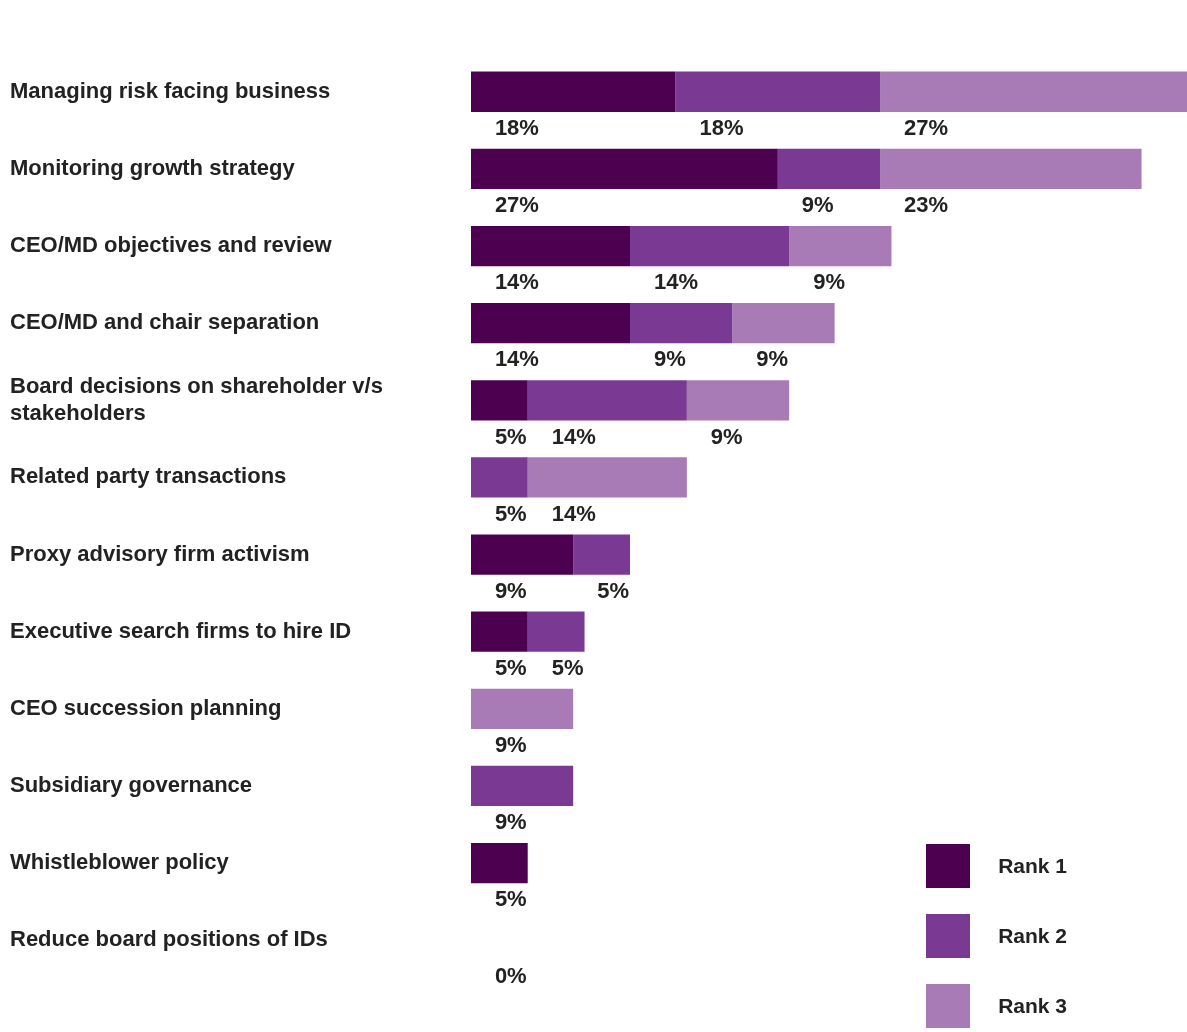 The height and width of the screenshot is (1032, 1187). What do you see at coordinates (181, 630) in the screenshot?
I see `y-tick-label: Executive search firms to hire ID` at bounding box center [181, 630].